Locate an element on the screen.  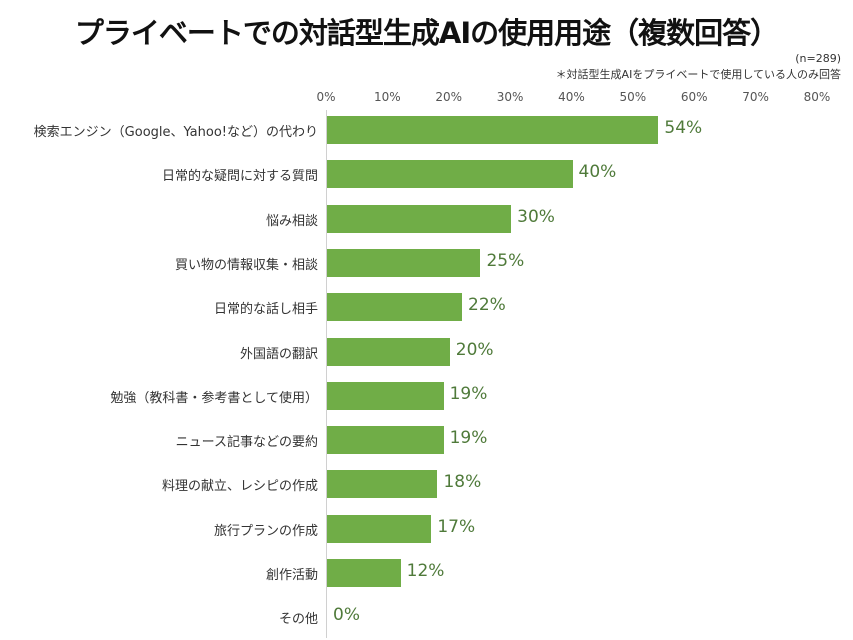
bar-row: 創作活動 12% is located at coordinates (426, 573).